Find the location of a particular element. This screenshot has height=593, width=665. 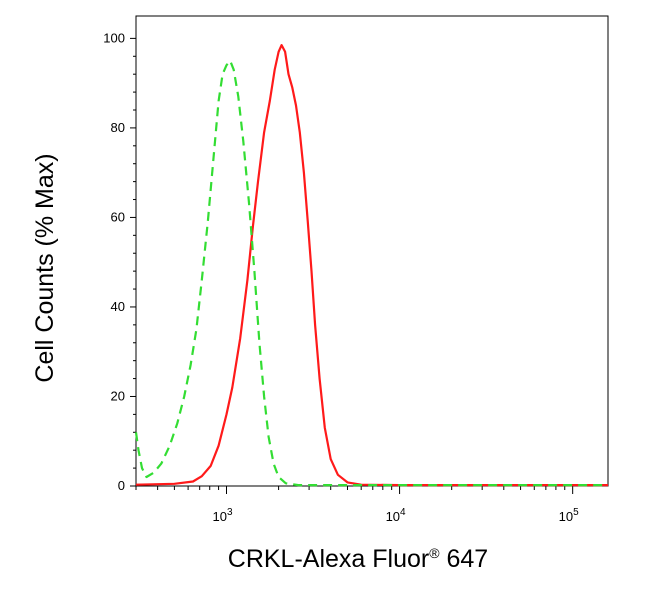

x-axis-title-main: CRKL-Alexa Fluor is located at coordinates (328, 559).